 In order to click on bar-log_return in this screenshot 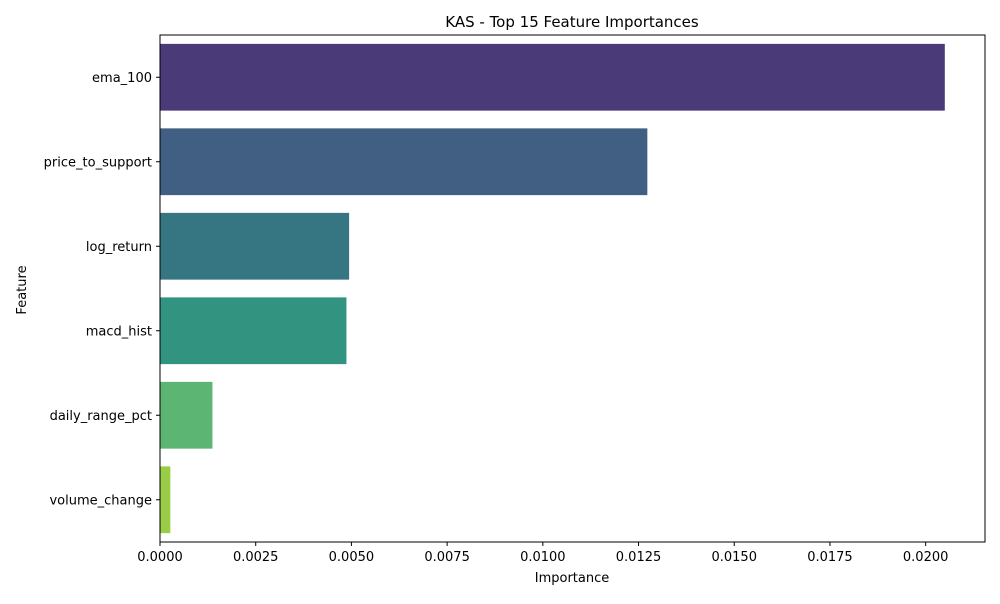, I will do `click(255, 246)`.